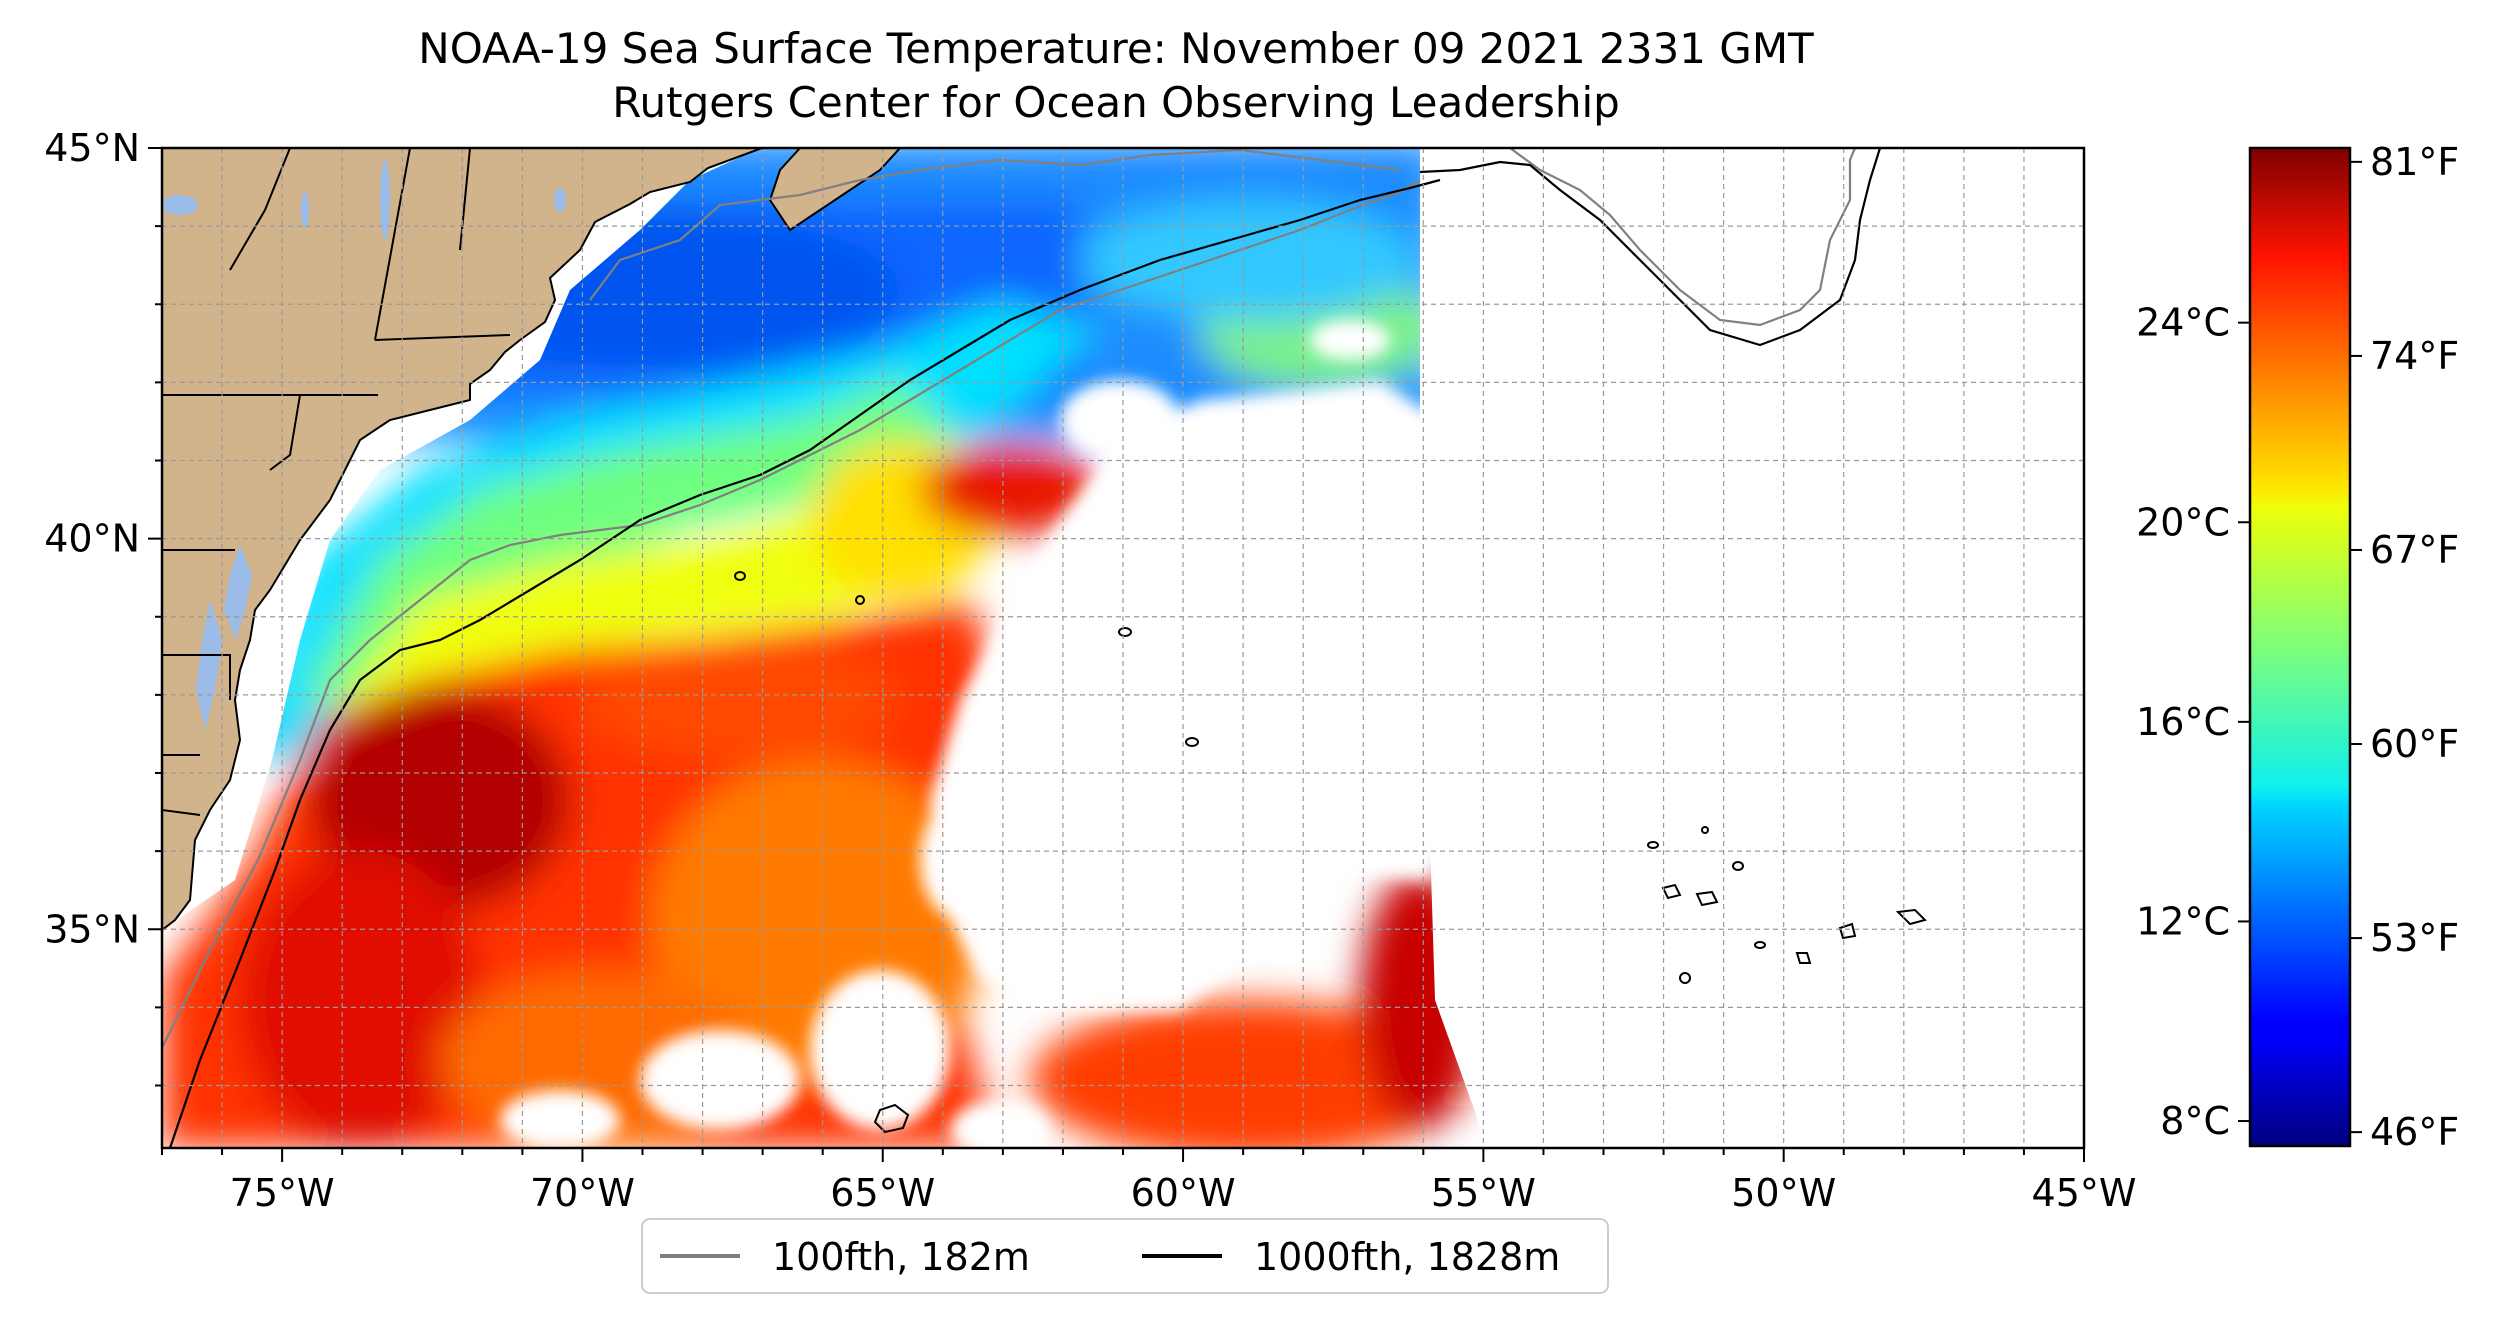 The width and height of the screenshot is (2502, 1318). I want to click on celsius-tick-label: 8°C, so click(2195, 1121).